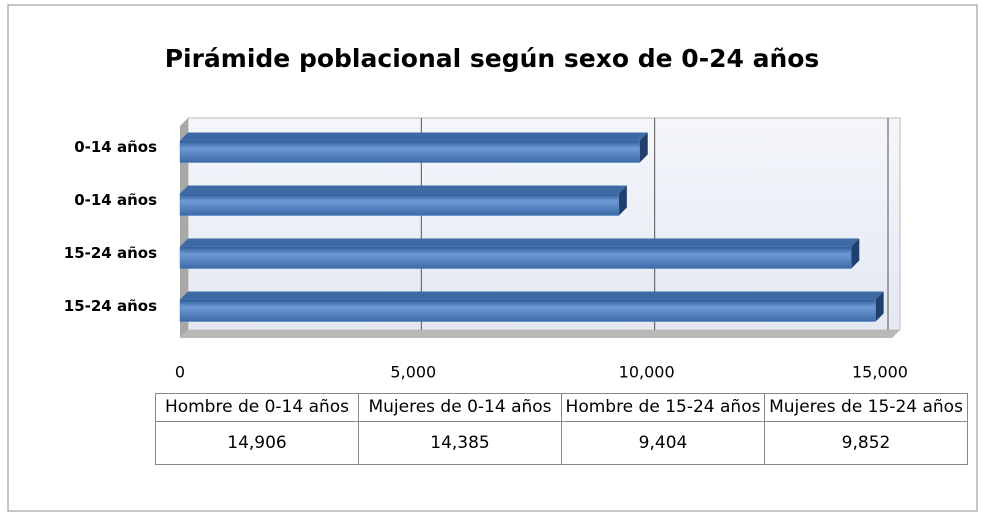  I want to click on table-value-cell: 14,906, so click(257, 443).